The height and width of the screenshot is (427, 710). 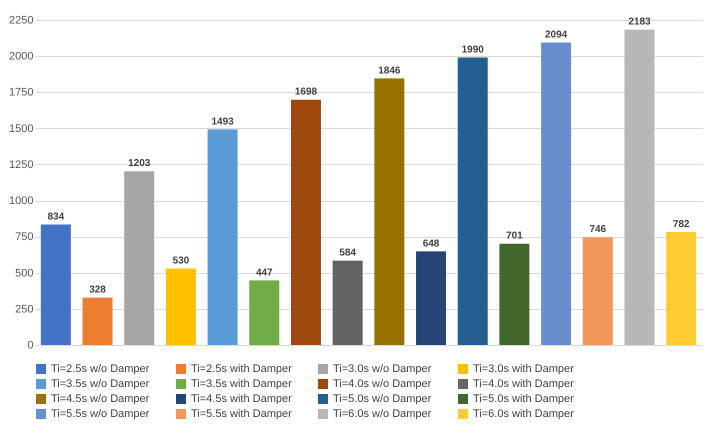 What do you see at coordinates (241, 399) in the screenshot?
I see `legend-label: Ti=4.5s with Damper` at bounding box center [241, 399].